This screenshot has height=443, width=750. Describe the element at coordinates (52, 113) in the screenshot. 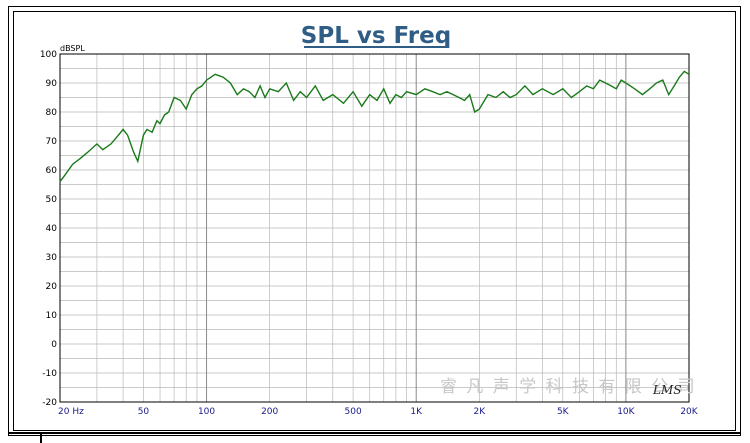

I see `y-tick-label: 80` at that location.